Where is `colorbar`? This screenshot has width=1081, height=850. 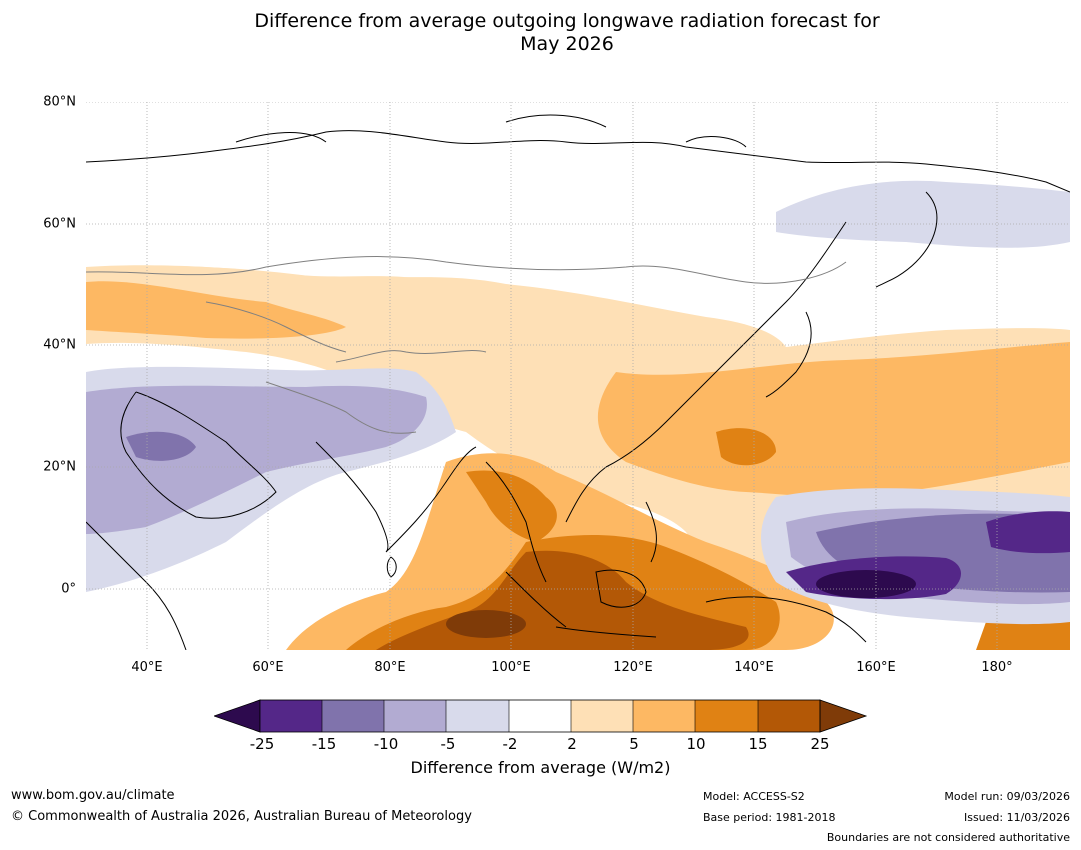
colorbar is located at coordinates (540, 716).